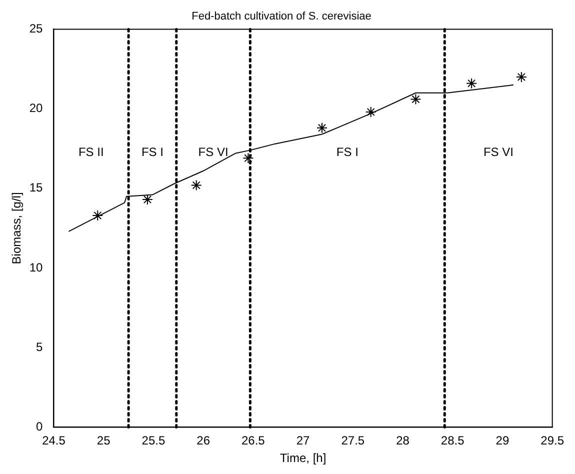  Describe the element at coordinates (254, 441) in the screenshot. I see `x-tick-label: 26.5` at that location.